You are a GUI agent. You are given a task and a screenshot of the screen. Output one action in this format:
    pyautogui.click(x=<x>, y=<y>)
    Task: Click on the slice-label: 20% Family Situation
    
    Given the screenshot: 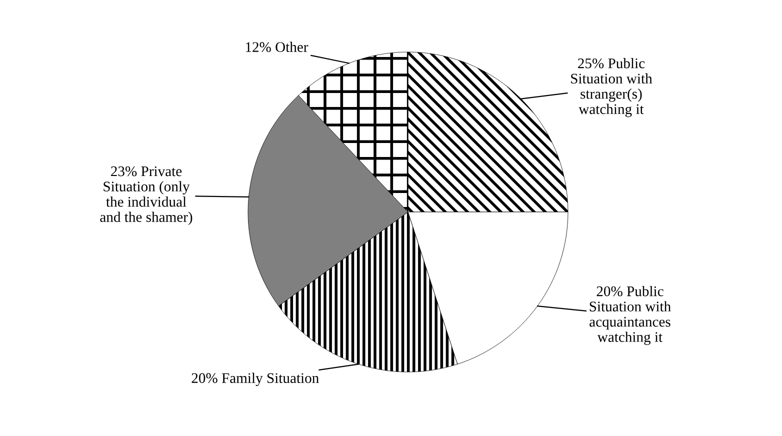 What is the action you would take?
    pyautogui.click(x=255, y=379)
    